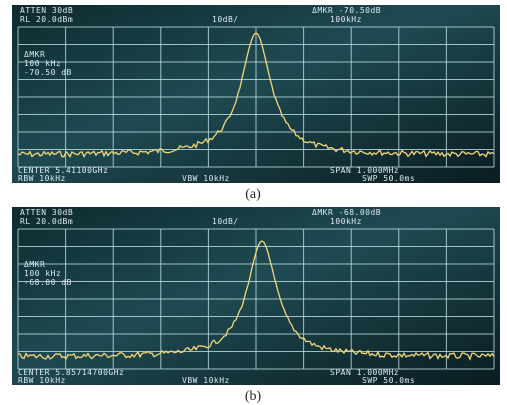  Describe the element at coordinates (253, 194) in the screenshot. I see `figure-caption: (a)` at that location.